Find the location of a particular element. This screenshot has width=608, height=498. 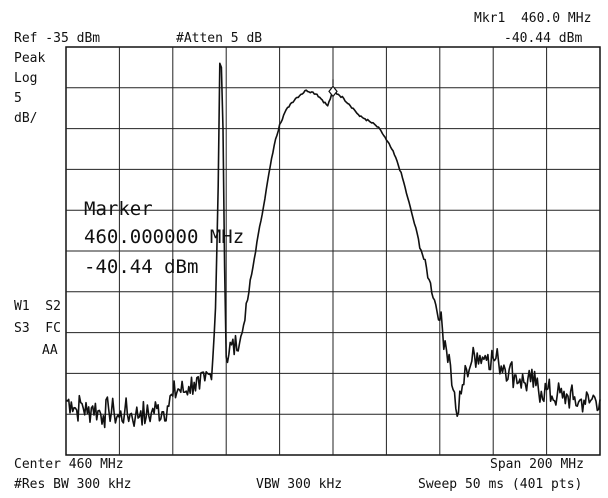

span: Span 200 MHz is located at coordinates (537, 464).